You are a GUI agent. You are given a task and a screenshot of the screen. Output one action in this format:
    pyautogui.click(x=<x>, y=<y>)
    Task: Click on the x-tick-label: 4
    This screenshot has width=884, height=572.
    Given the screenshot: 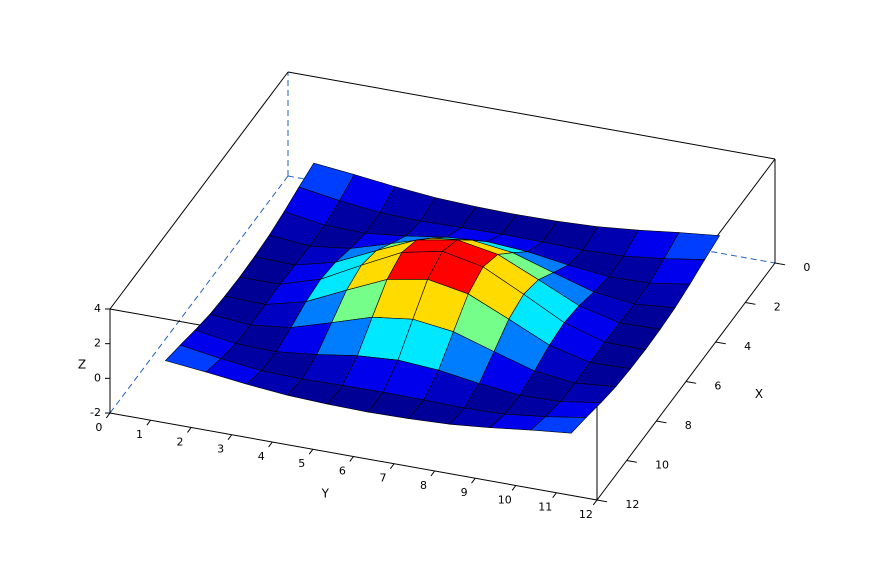 What is the action you would take?
    pyautogui.click(x=747, y=346)
    